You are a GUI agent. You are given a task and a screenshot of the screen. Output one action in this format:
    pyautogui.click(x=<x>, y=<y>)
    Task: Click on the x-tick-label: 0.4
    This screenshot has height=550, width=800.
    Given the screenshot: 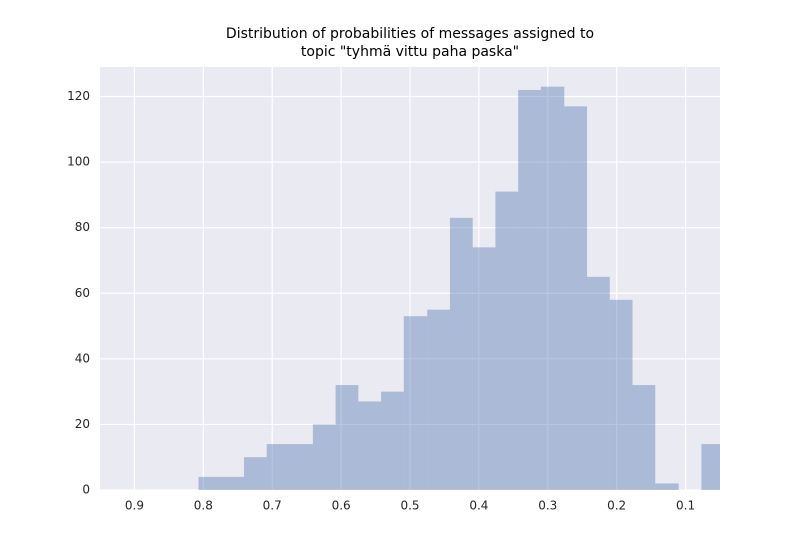 What is the action you would take?
    pyautogui.click(x=478, y=506)
    